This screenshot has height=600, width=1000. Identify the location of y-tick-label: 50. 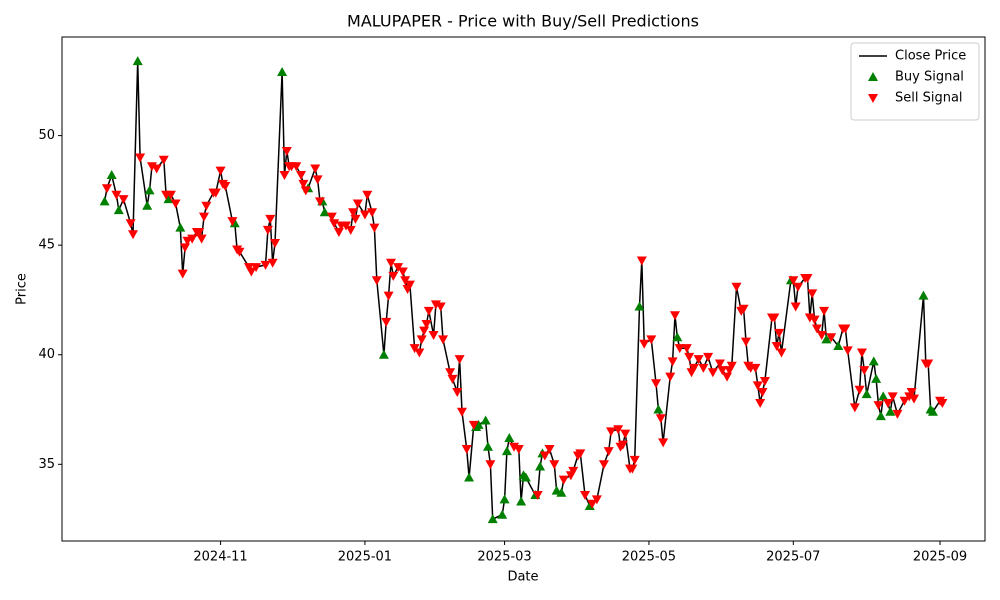
(46, 135).